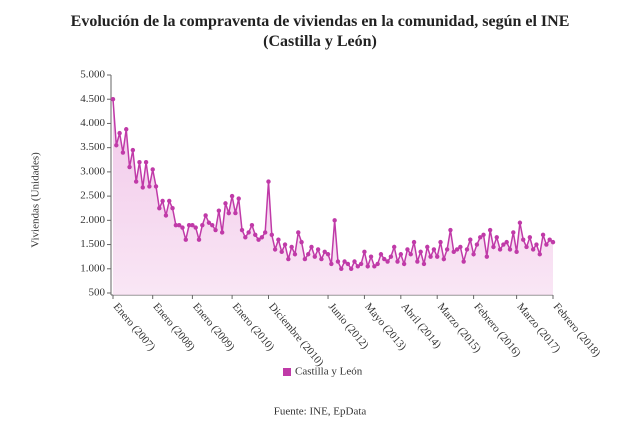 The width and height of the screenshot is (640, 432). What do you see at coordinates (92, 244) in the screenshot?
I see `y-tick-label: 1.500` at bounding box center [92, 244].